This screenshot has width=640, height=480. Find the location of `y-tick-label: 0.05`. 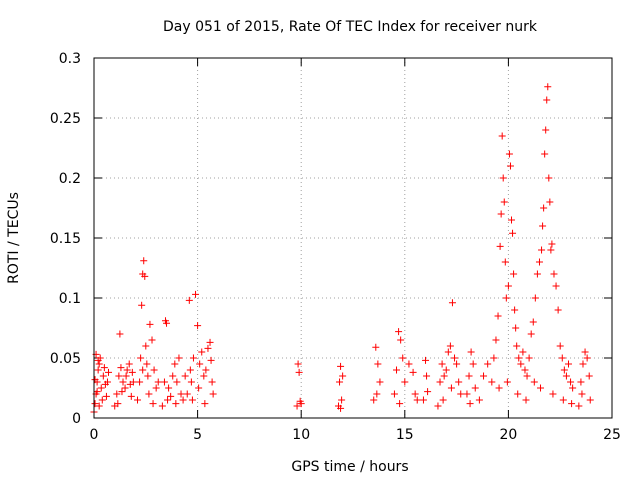

y-tick-label: 0.05 is located at coordinates (65, 359).